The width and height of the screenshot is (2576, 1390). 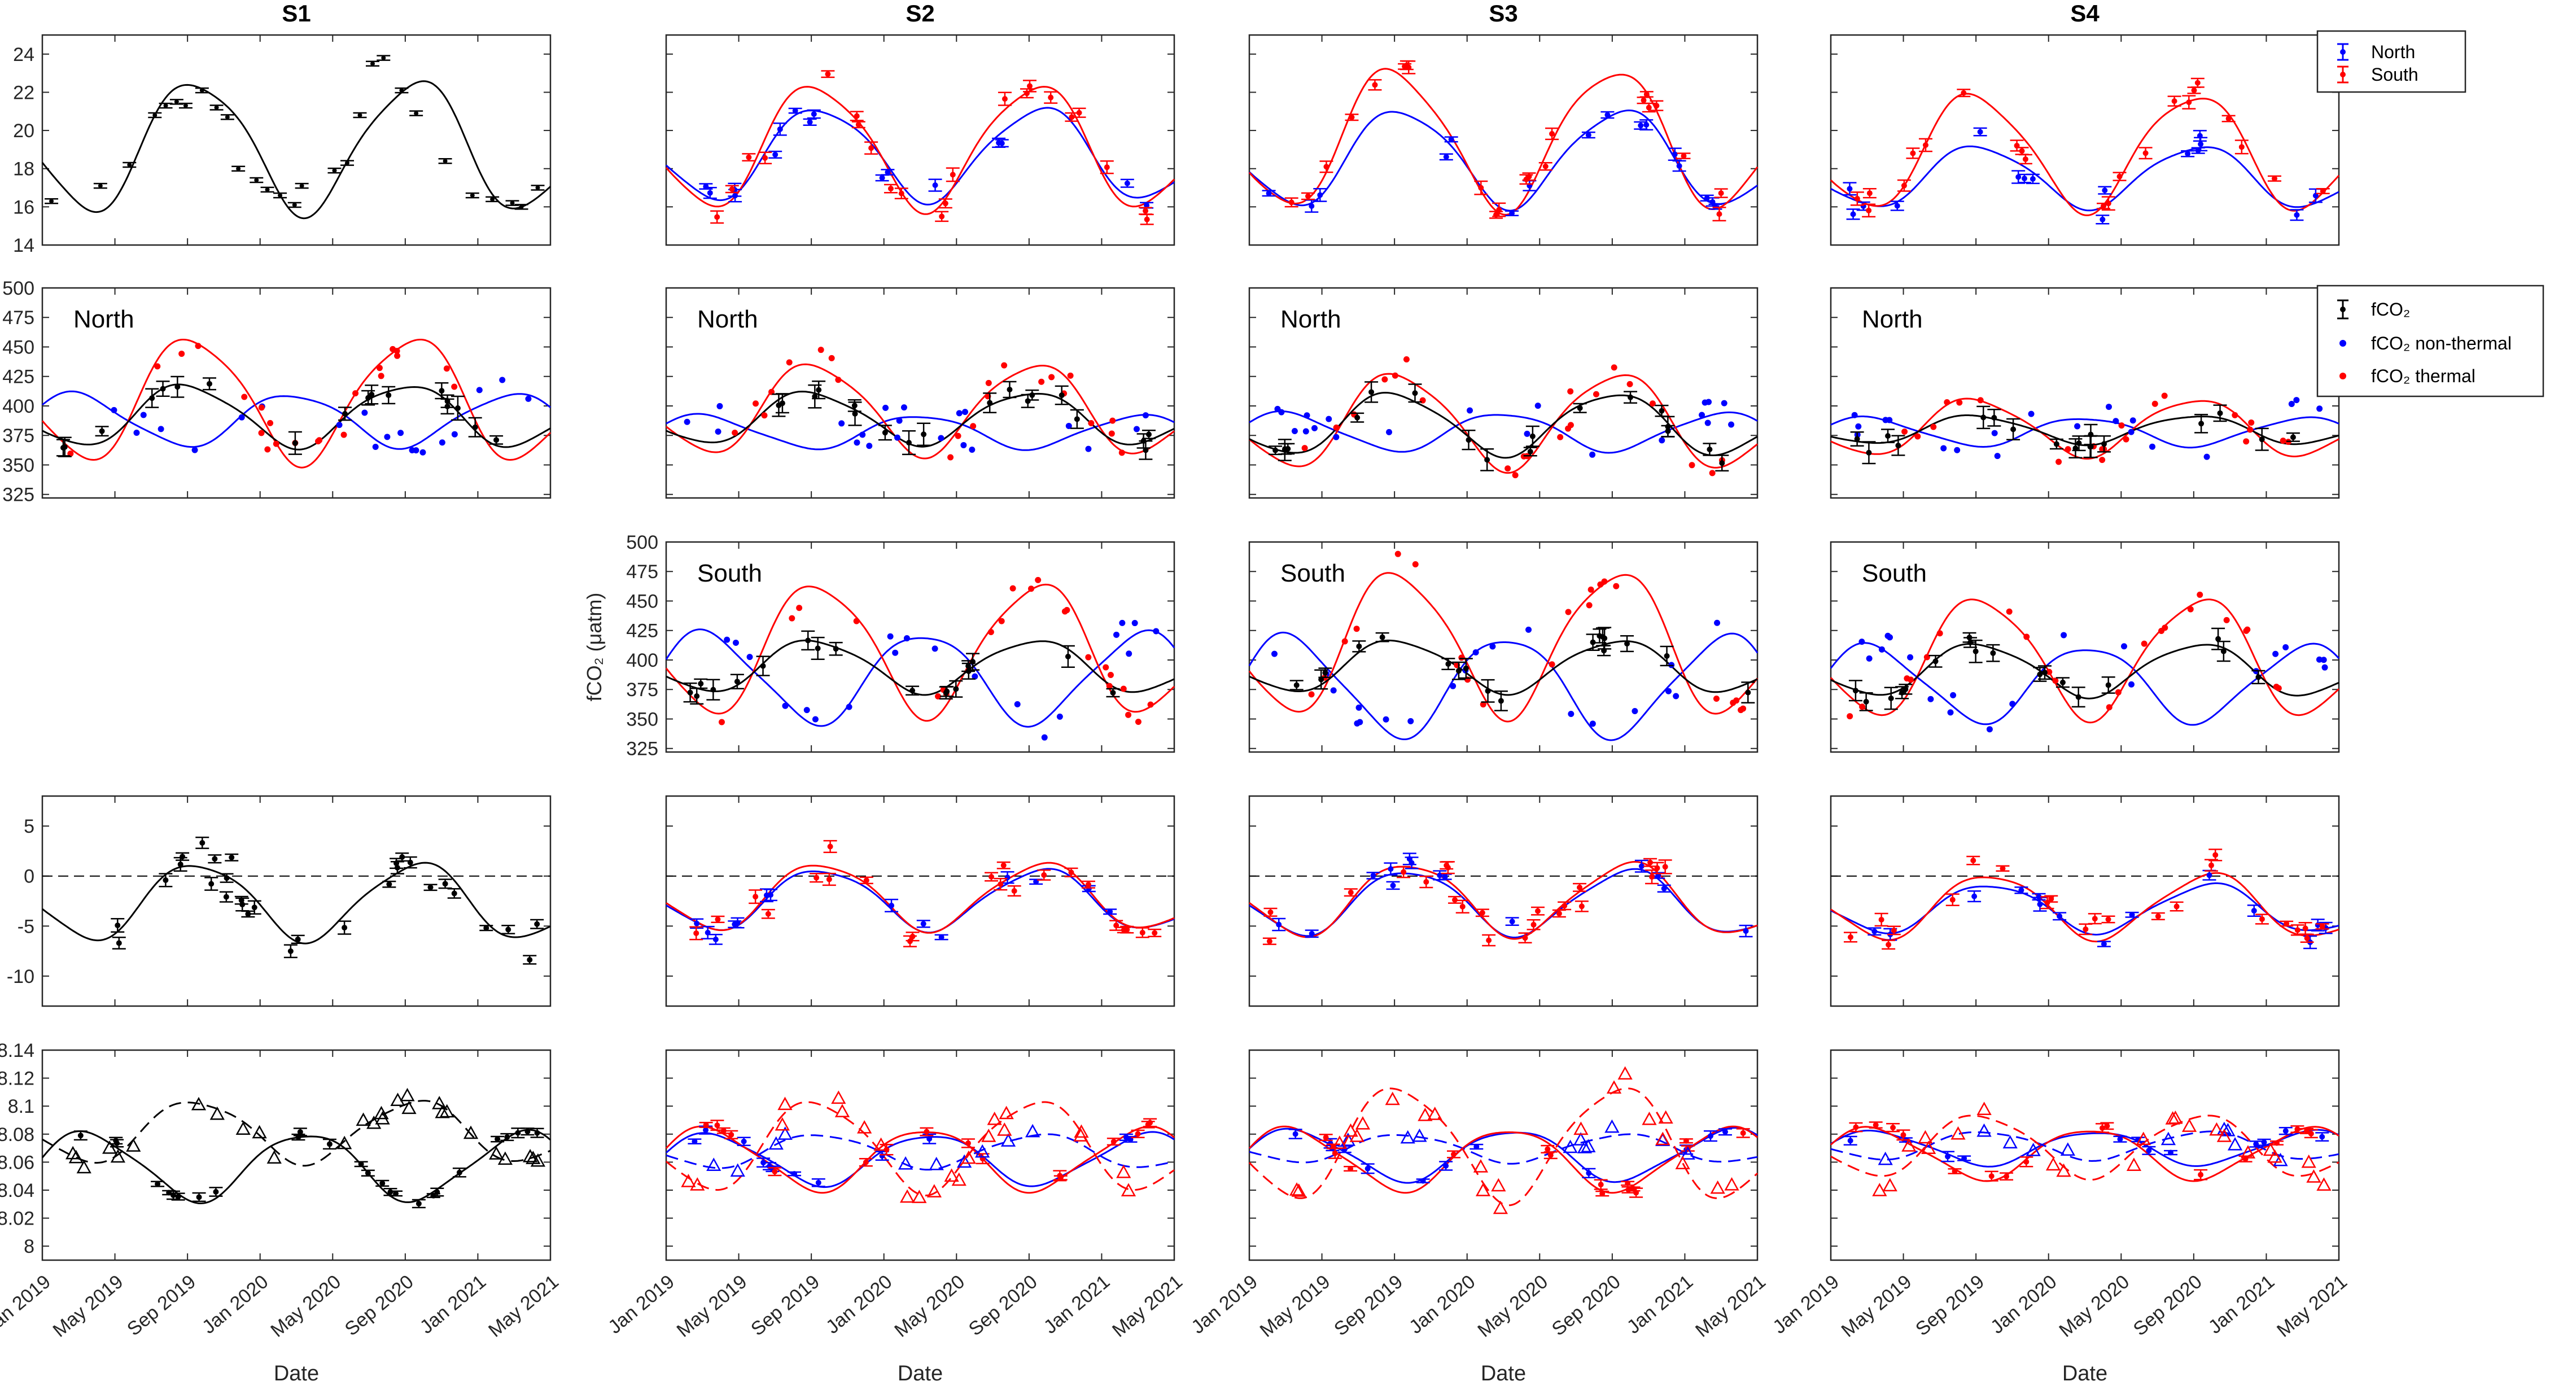 What do you see at coordinates (296, 404) in the screenshot?
I see `fco2-thermal-line` at bounding box center [296, 404].